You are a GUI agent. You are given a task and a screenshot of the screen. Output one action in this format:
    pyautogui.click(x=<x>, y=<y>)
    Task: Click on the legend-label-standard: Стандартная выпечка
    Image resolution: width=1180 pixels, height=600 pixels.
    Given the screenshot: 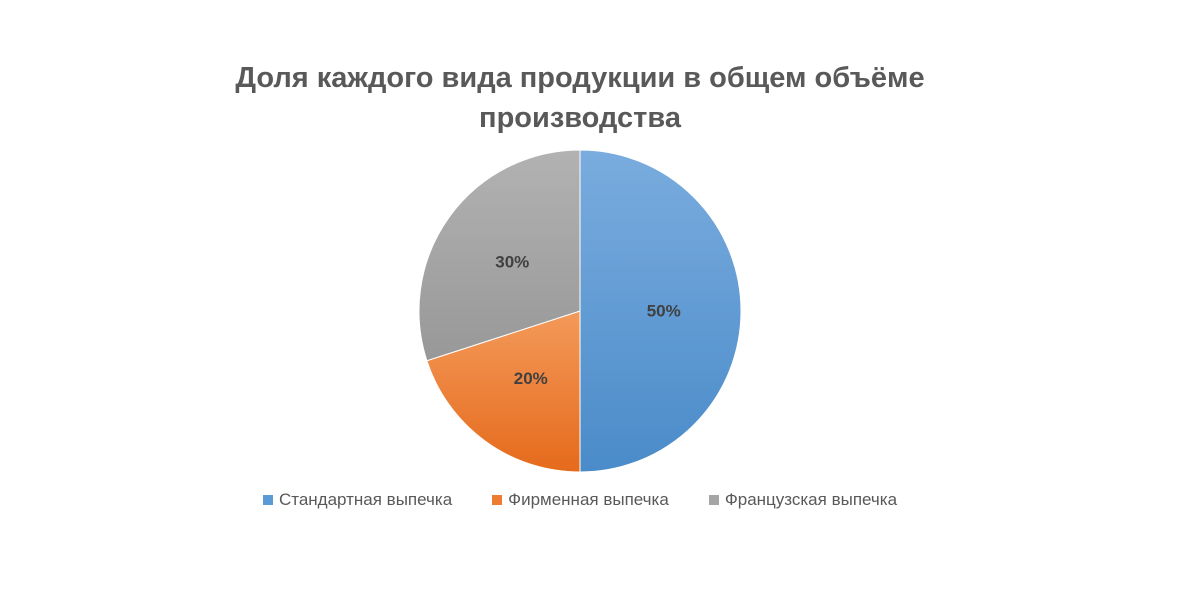 What is the action you would take?
    pyautogui.click(x=365, y=499)
    